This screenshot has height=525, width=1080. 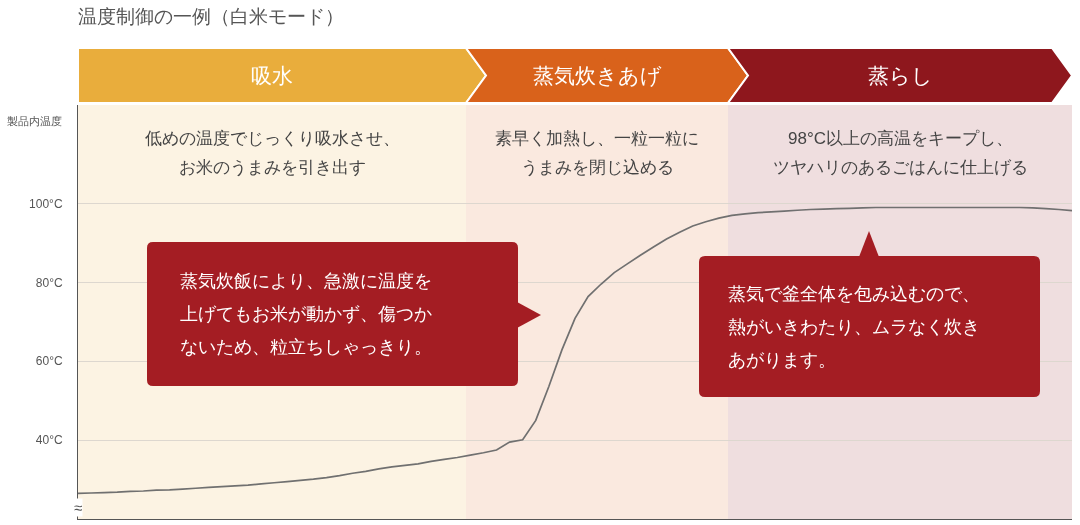 What do you see at coordinates (272, 75) in the screenshot?
I see `text: 吸水` at bounding box center [272, 75].